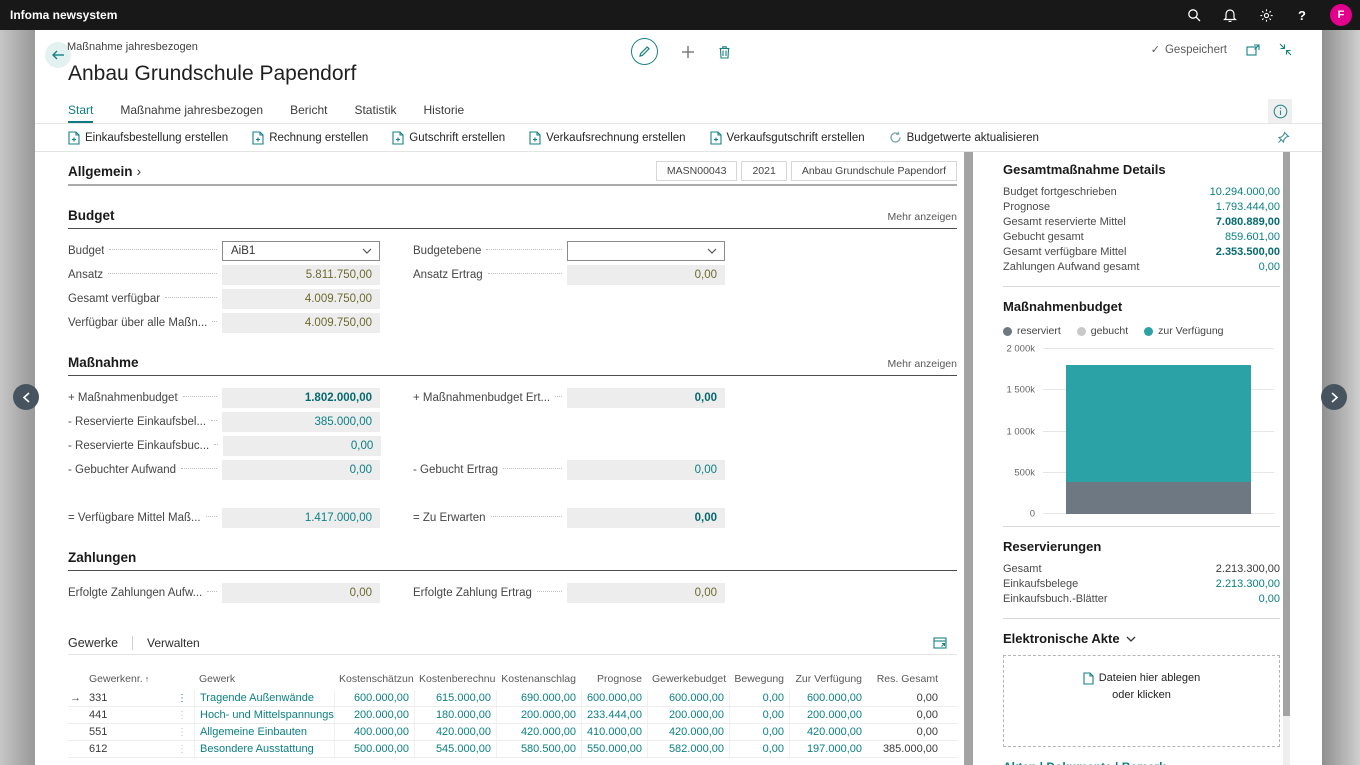 The width and height of the screenshot is (1360, 765). Describe the element at coordinates (148, 137) in the screenshot. I see `action-einkaufsbestellung-erstellen: Einkaufsbestellung erstellen` at that location.